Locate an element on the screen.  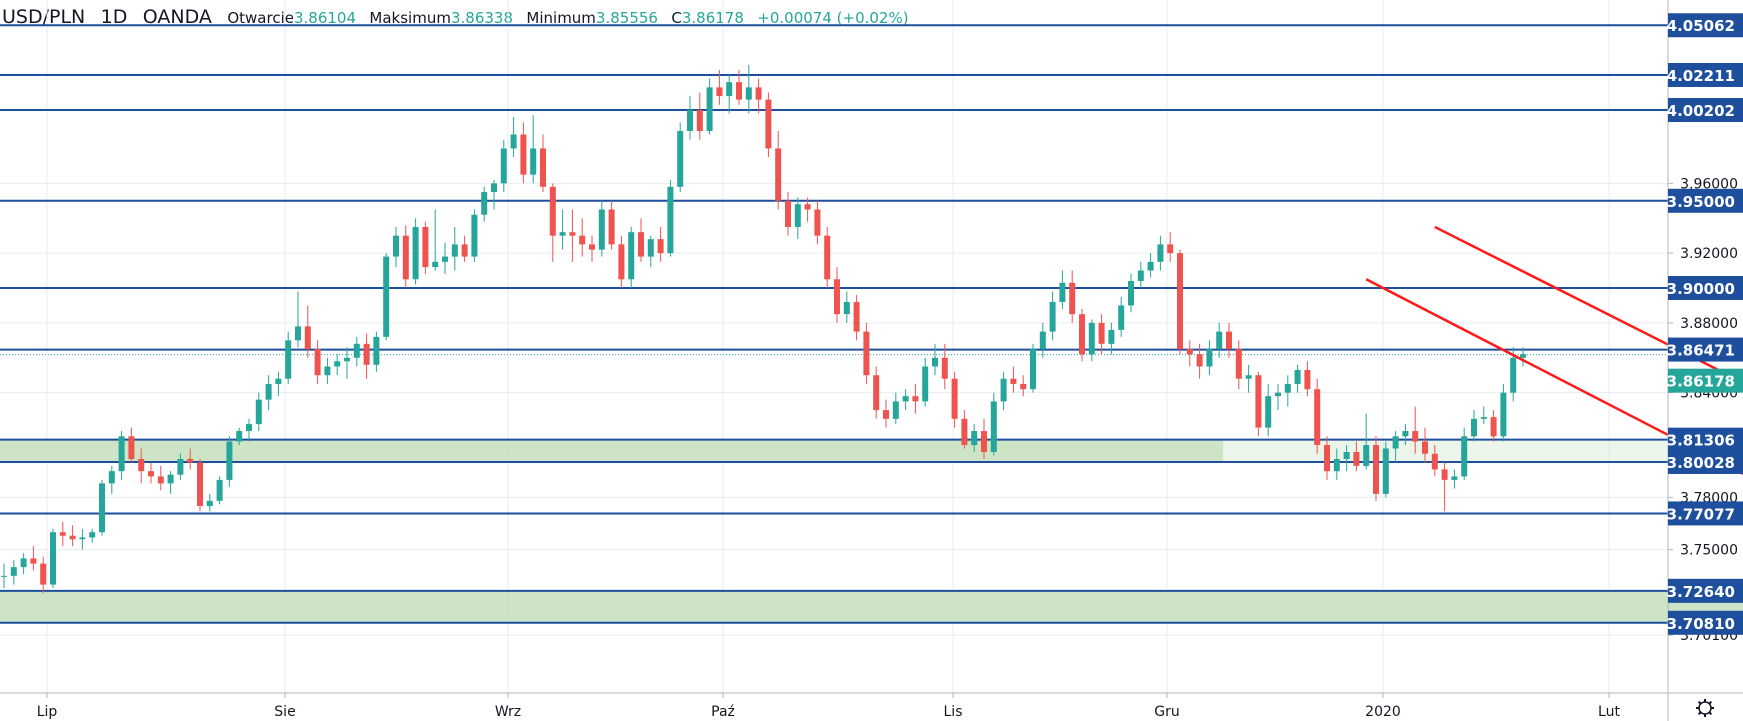
interval-label: 1D is located at coordinates (114, 17).